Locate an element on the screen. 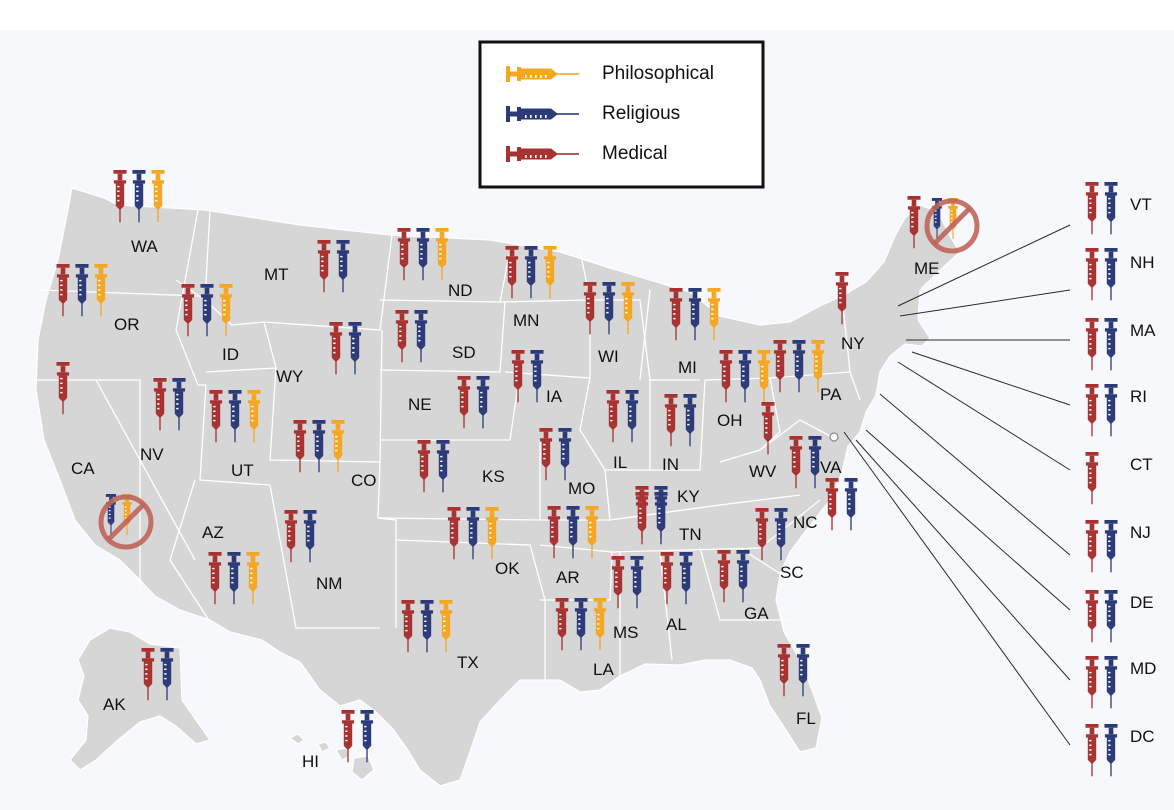 The width and height of the screenshot is (1174, 810). state-label-va: VA is located at coordinates (831, 467).